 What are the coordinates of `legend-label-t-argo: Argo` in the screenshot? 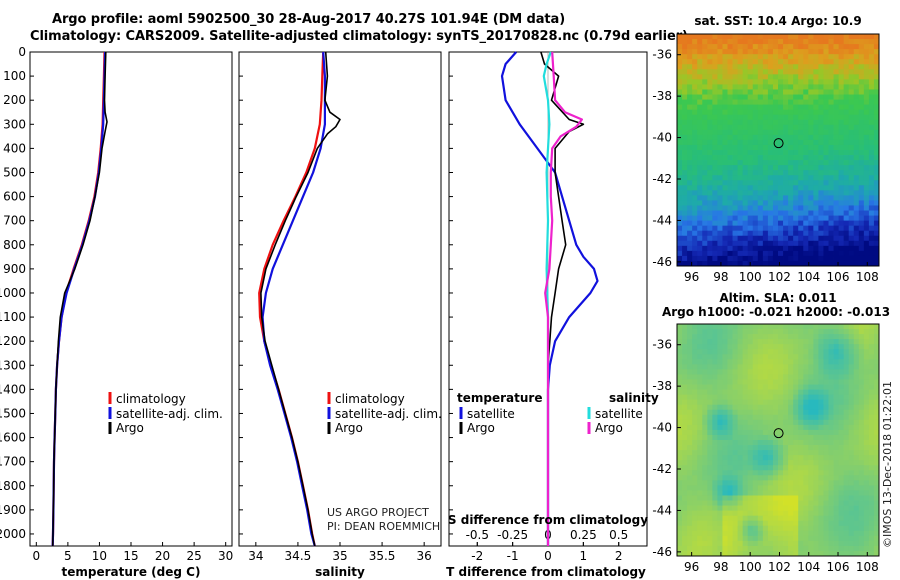 It's located at (481, 428).